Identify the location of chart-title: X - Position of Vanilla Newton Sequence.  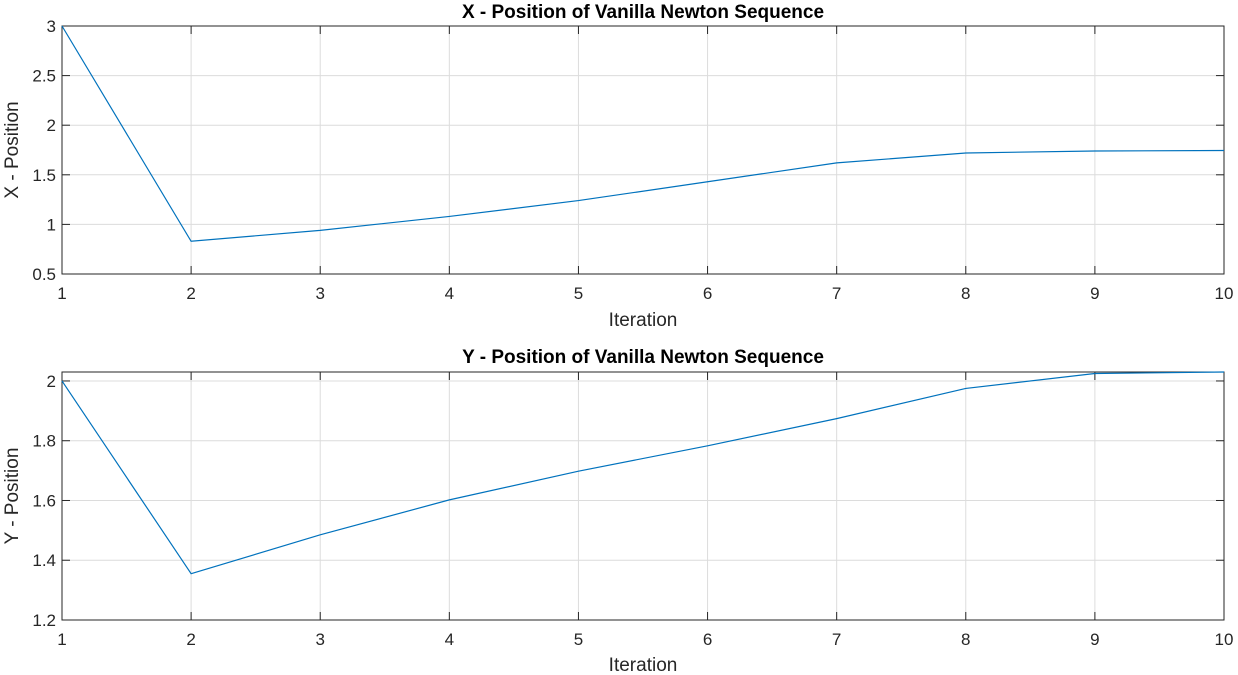
(643, 12).